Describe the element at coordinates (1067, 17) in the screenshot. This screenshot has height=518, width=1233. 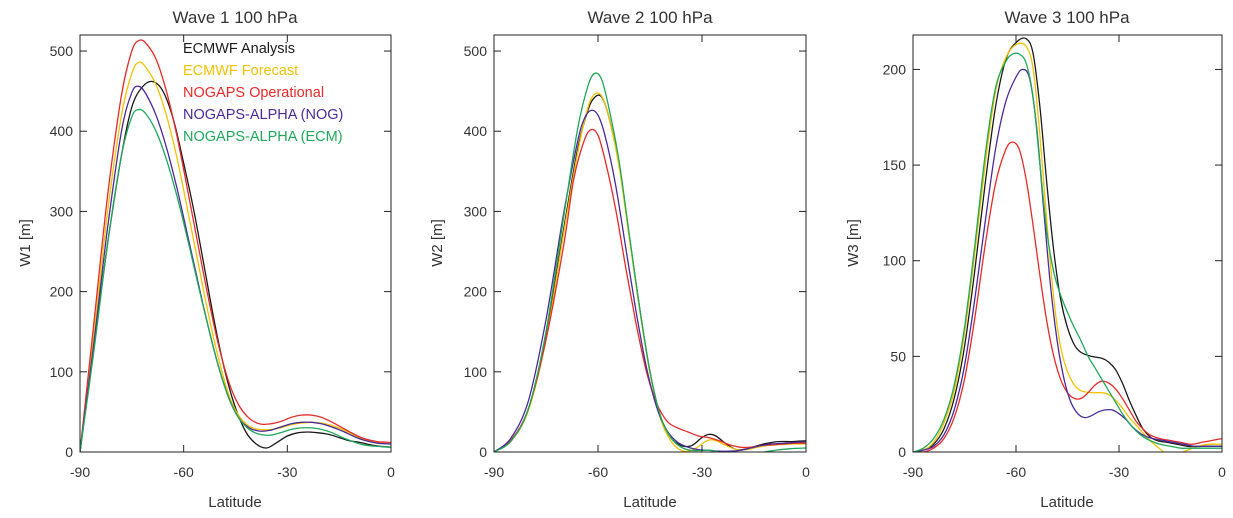
I see `panel-title: Wave 3 100 hPa` at that location.